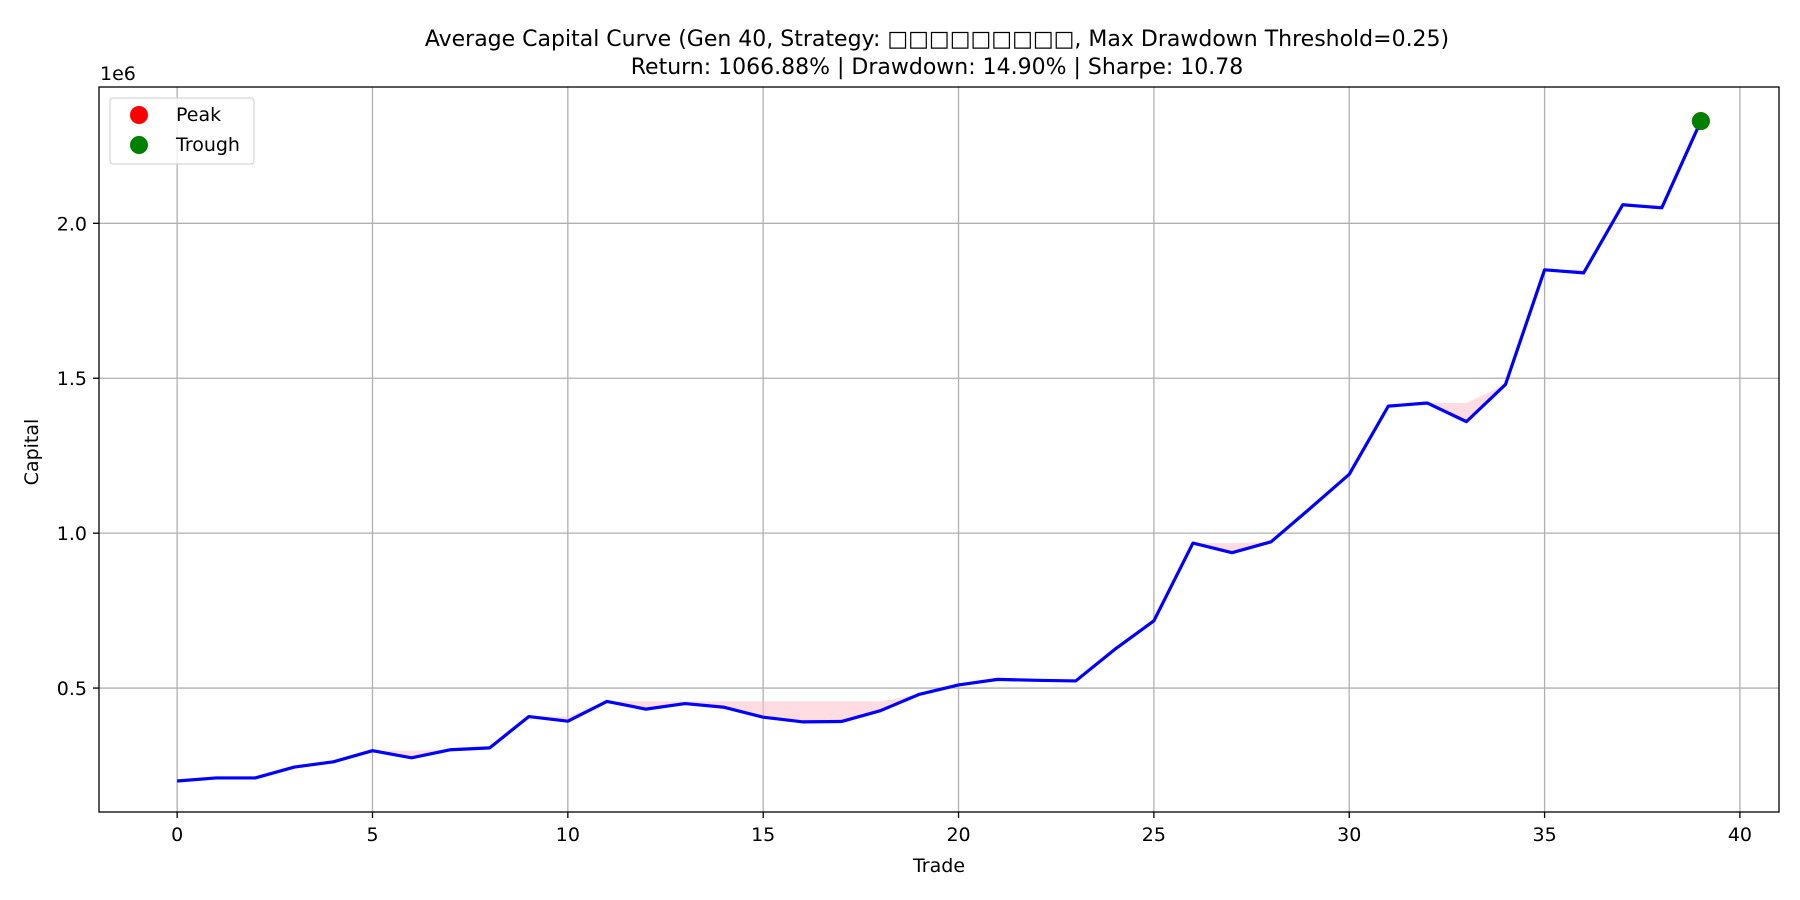 The image size is (1800, 900). Describe the element at coordinates (198, 115) in the screenshot. I see `legend-peak-label: Peak` at that location.